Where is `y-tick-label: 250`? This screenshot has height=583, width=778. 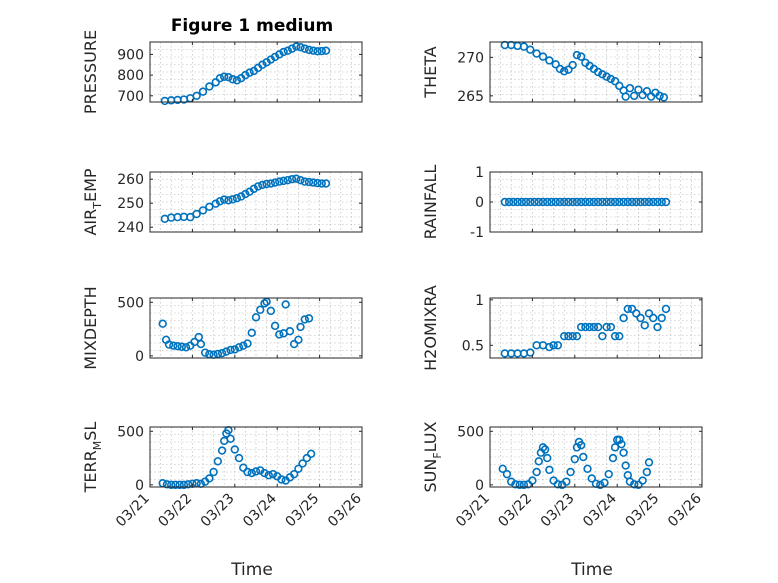 y-tick-label: 250 is located at coordinates (130, 204).